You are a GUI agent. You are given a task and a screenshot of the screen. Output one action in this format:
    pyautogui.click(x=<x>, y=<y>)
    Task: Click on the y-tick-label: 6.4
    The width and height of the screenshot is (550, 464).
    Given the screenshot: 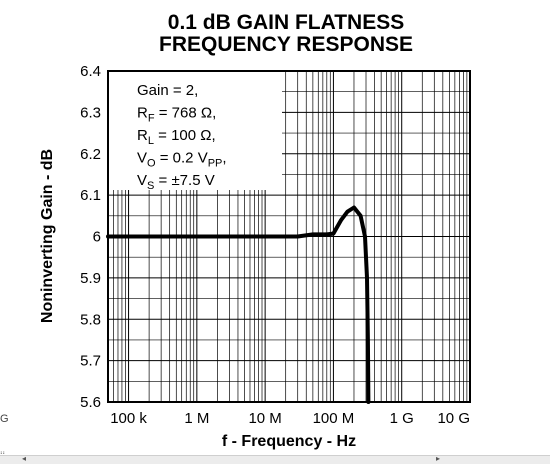 What is the action you would take?
    pyautogui.click(x=90, y=71)
    